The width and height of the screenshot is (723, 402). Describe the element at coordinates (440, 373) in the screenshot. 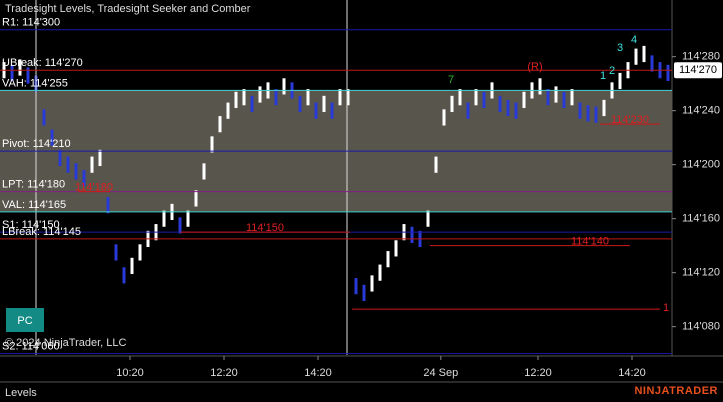

I see `x-tick-label: 24 Sep` at that location.